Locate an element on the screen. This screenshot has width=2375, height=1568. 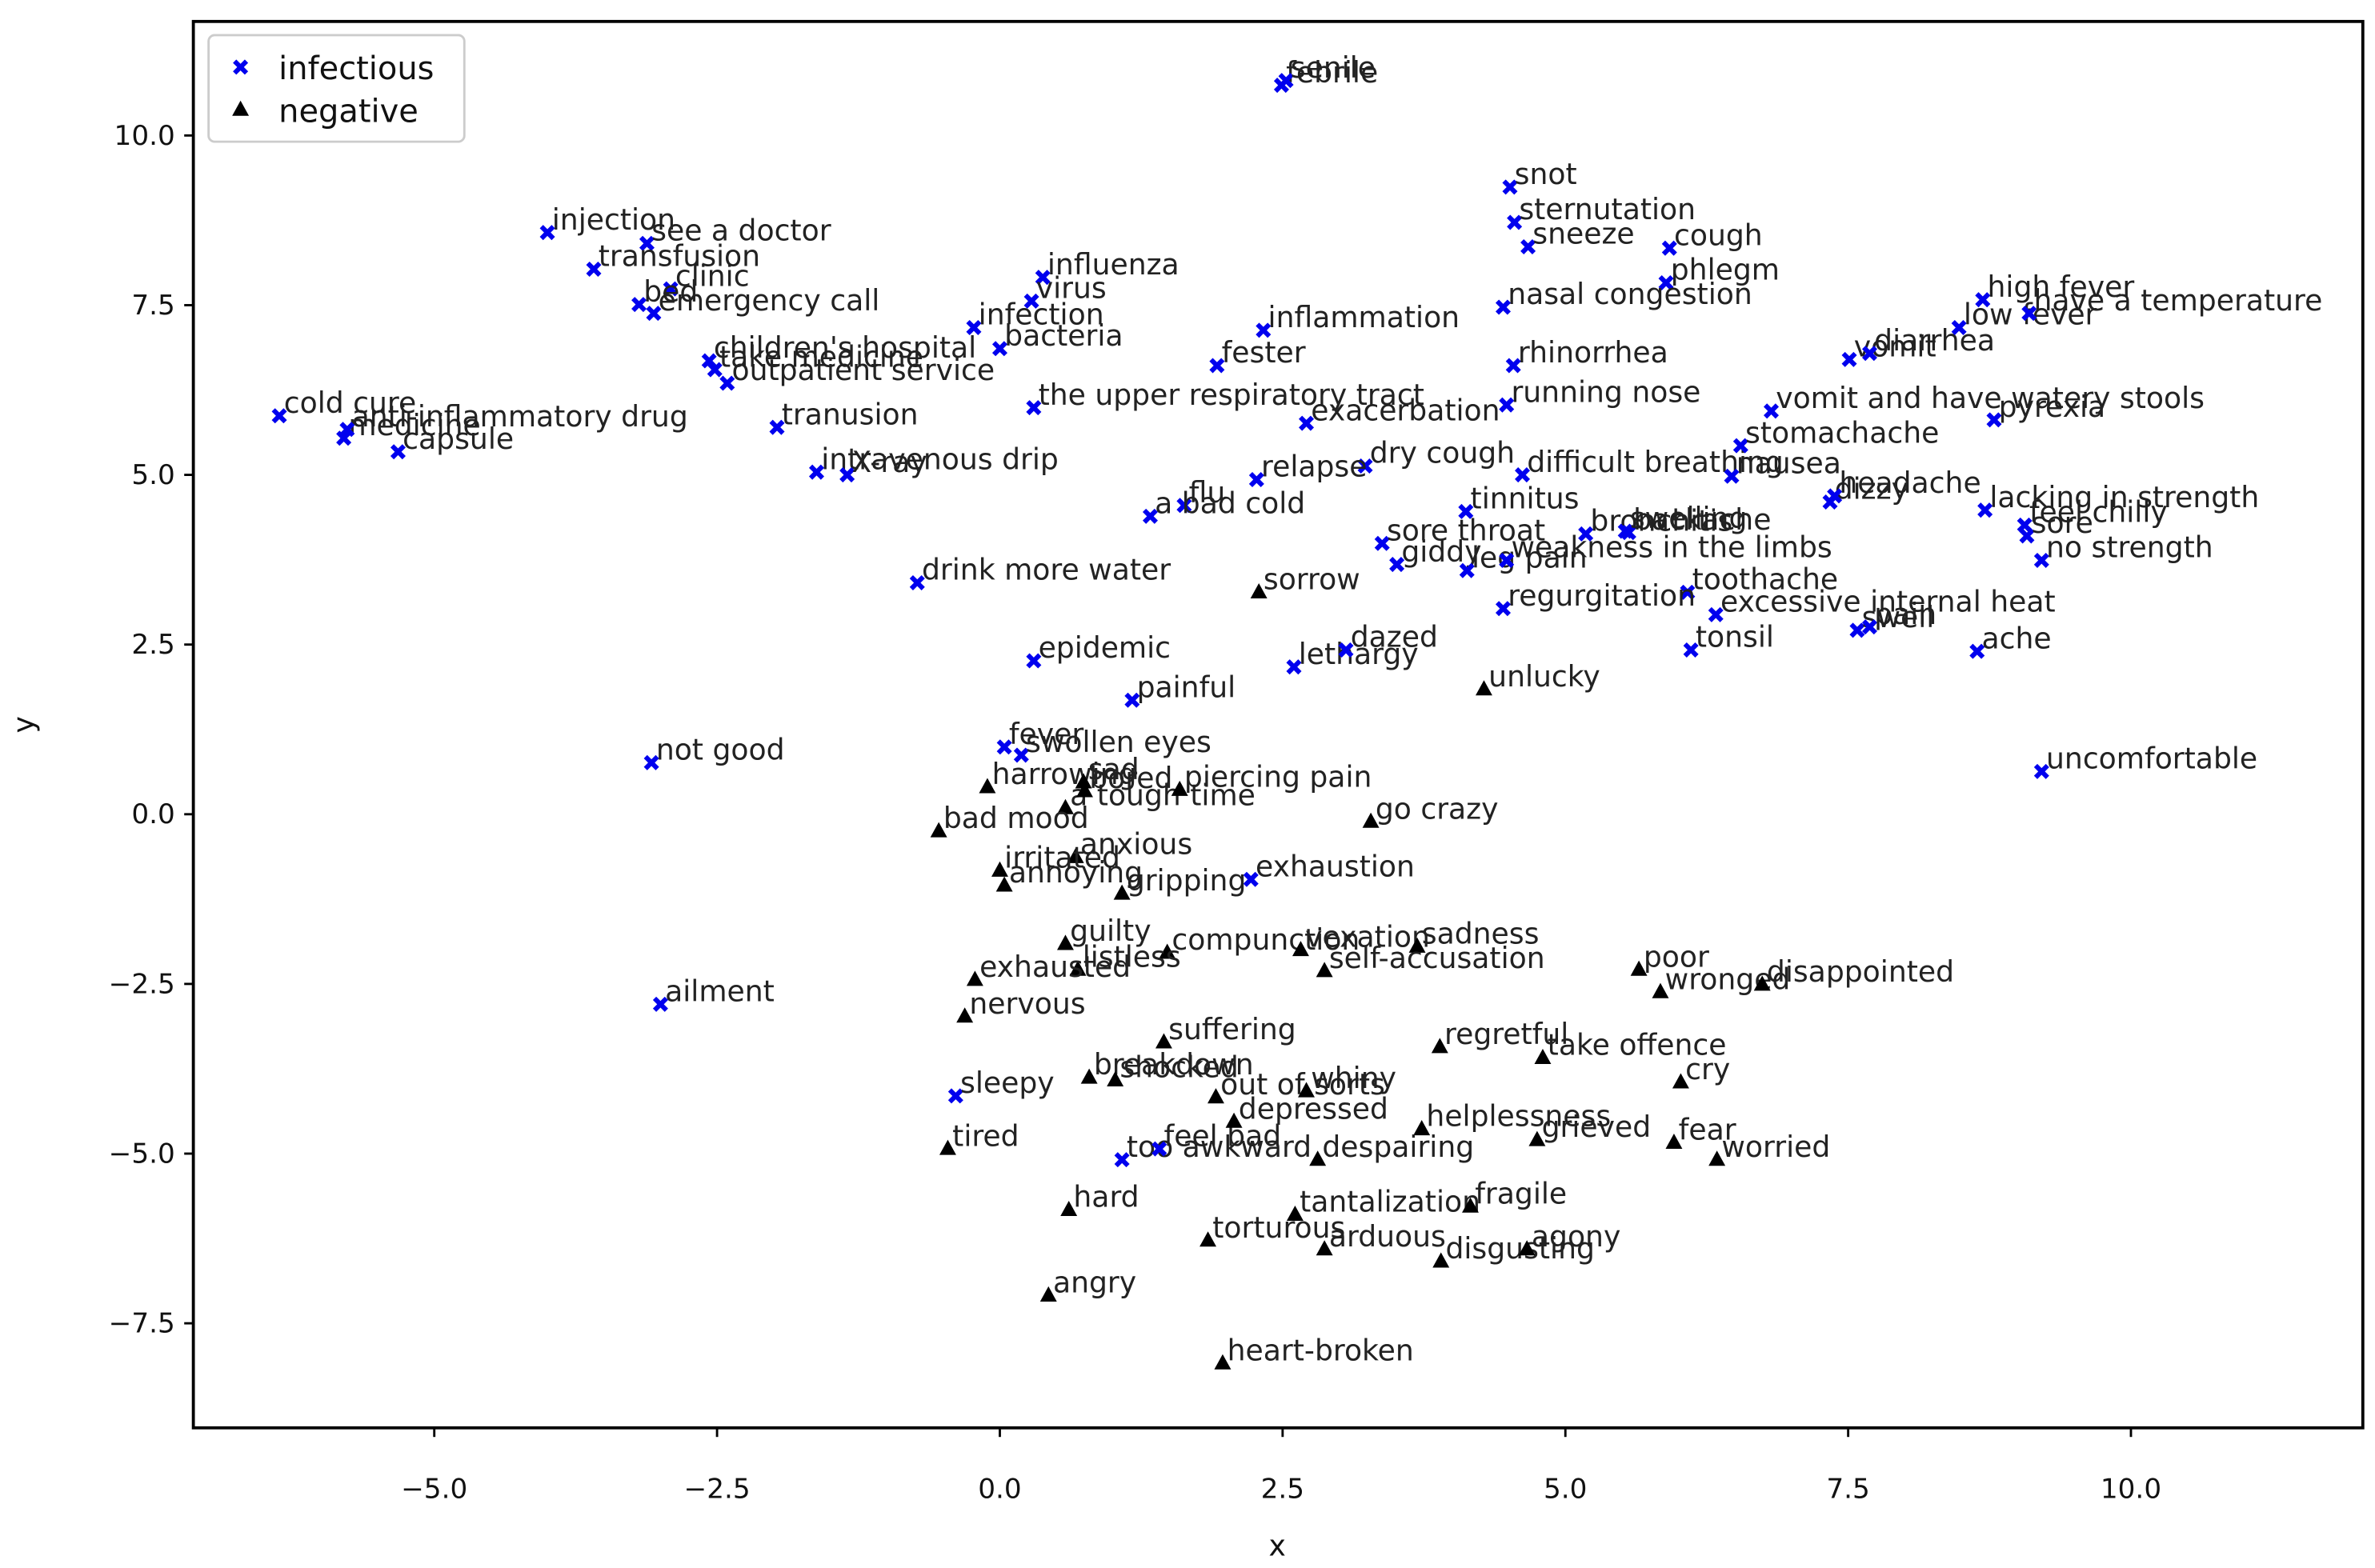
point-label: intravenous drip is located at coordinates (940, 459).